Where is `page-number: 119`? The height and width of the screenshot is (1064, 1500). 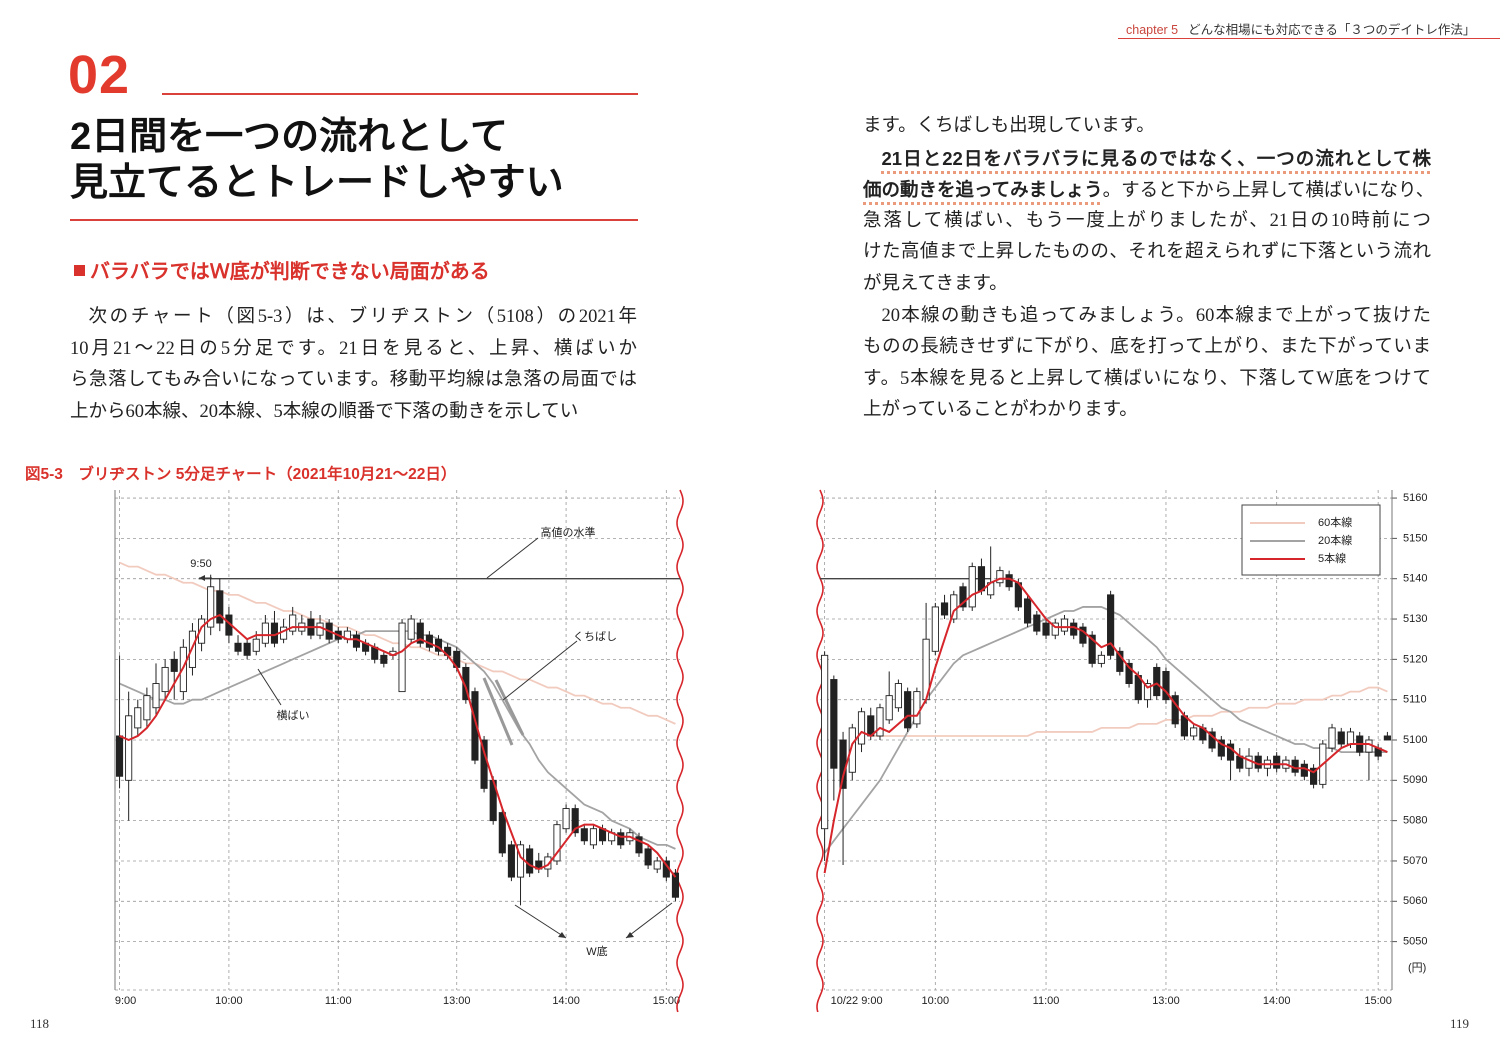
page-number: 119 is located at coordinates (1460, 1023).